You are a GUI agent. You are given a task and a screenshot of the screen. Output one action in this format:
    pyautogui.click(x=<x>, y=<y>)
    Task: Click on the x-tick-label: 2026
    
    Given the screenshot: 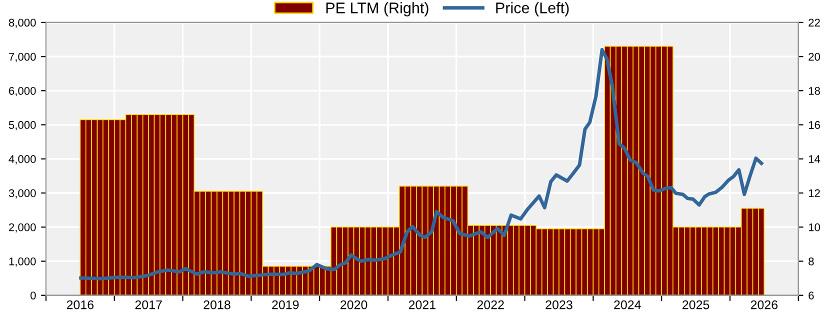 What is the action you would take?
    pyautogui.click(x=764, y=305)
    